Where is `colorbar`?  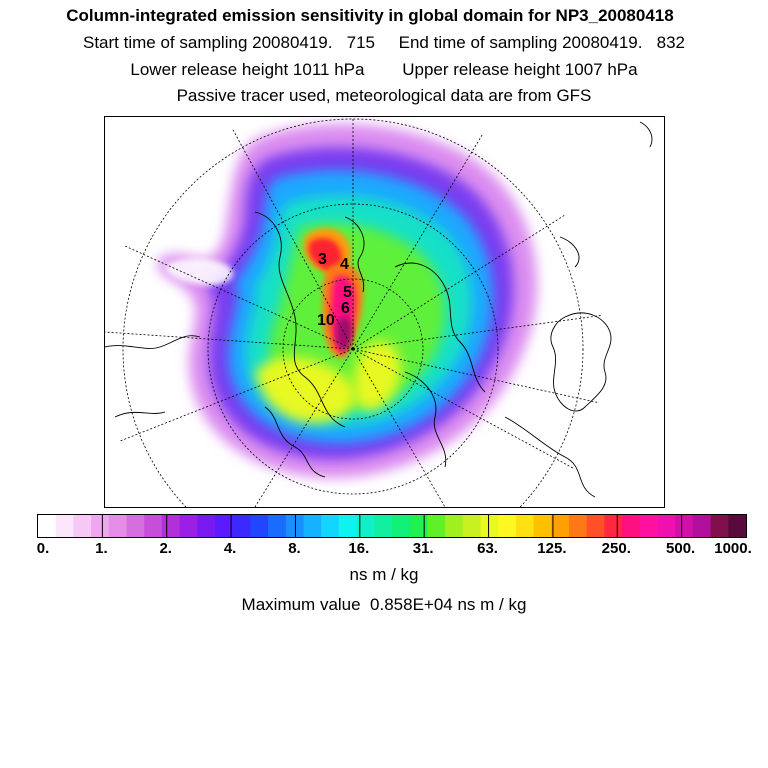 colorbar is located at coordinates (392, 526).